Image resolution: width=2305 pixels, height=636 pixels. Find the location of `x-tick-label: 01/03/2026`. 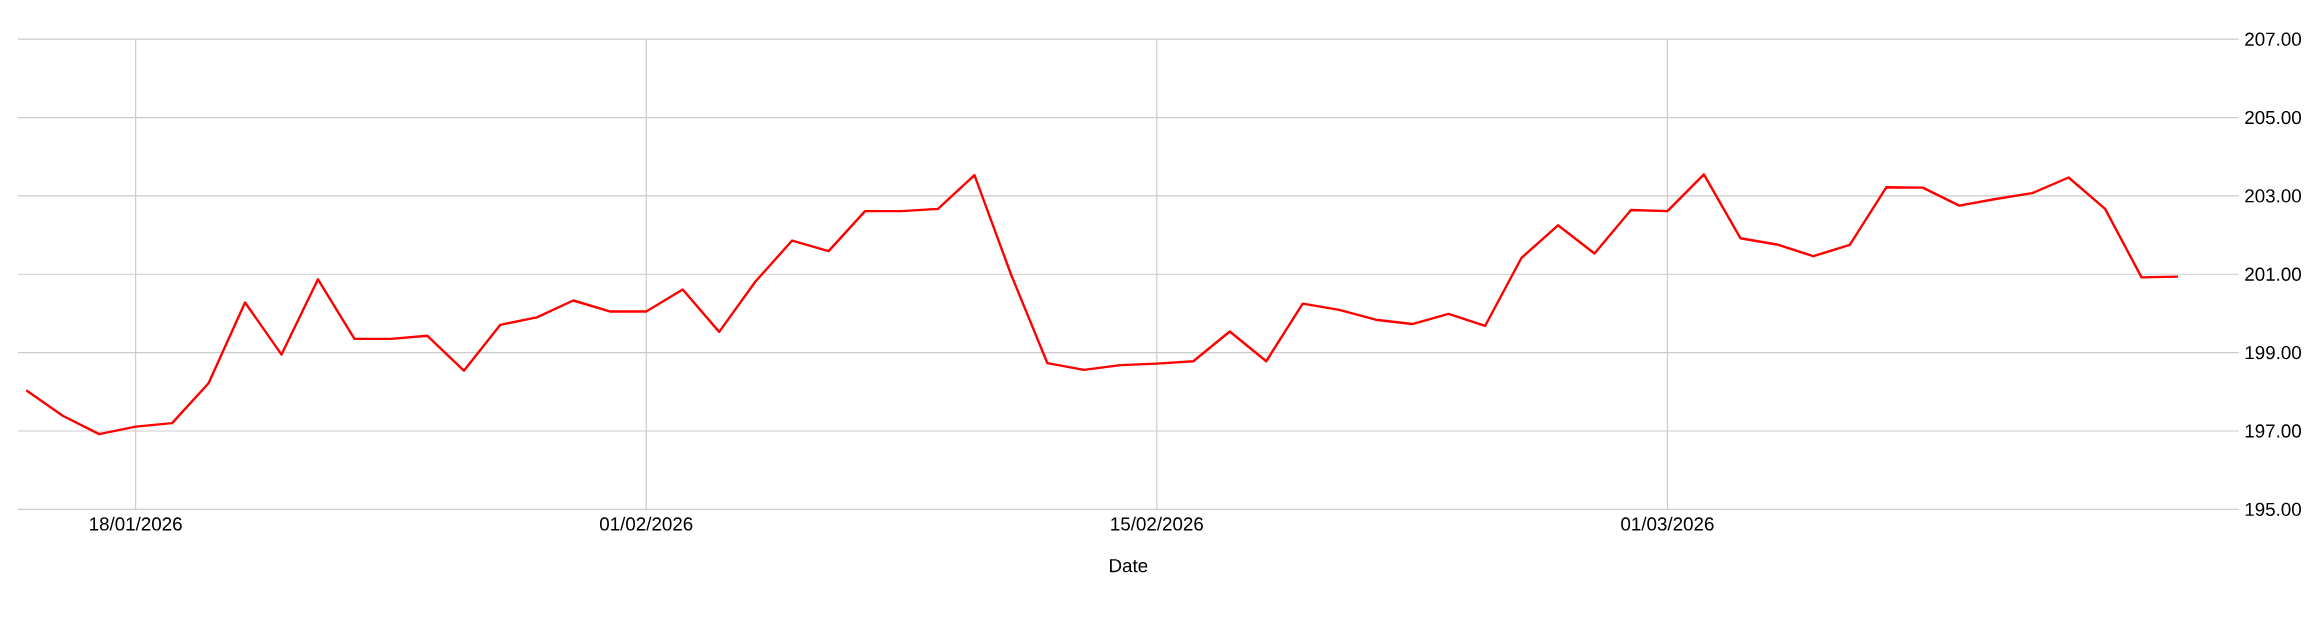

x-tick-label: 01/03/2026 is located at coordinates (1667, 523).